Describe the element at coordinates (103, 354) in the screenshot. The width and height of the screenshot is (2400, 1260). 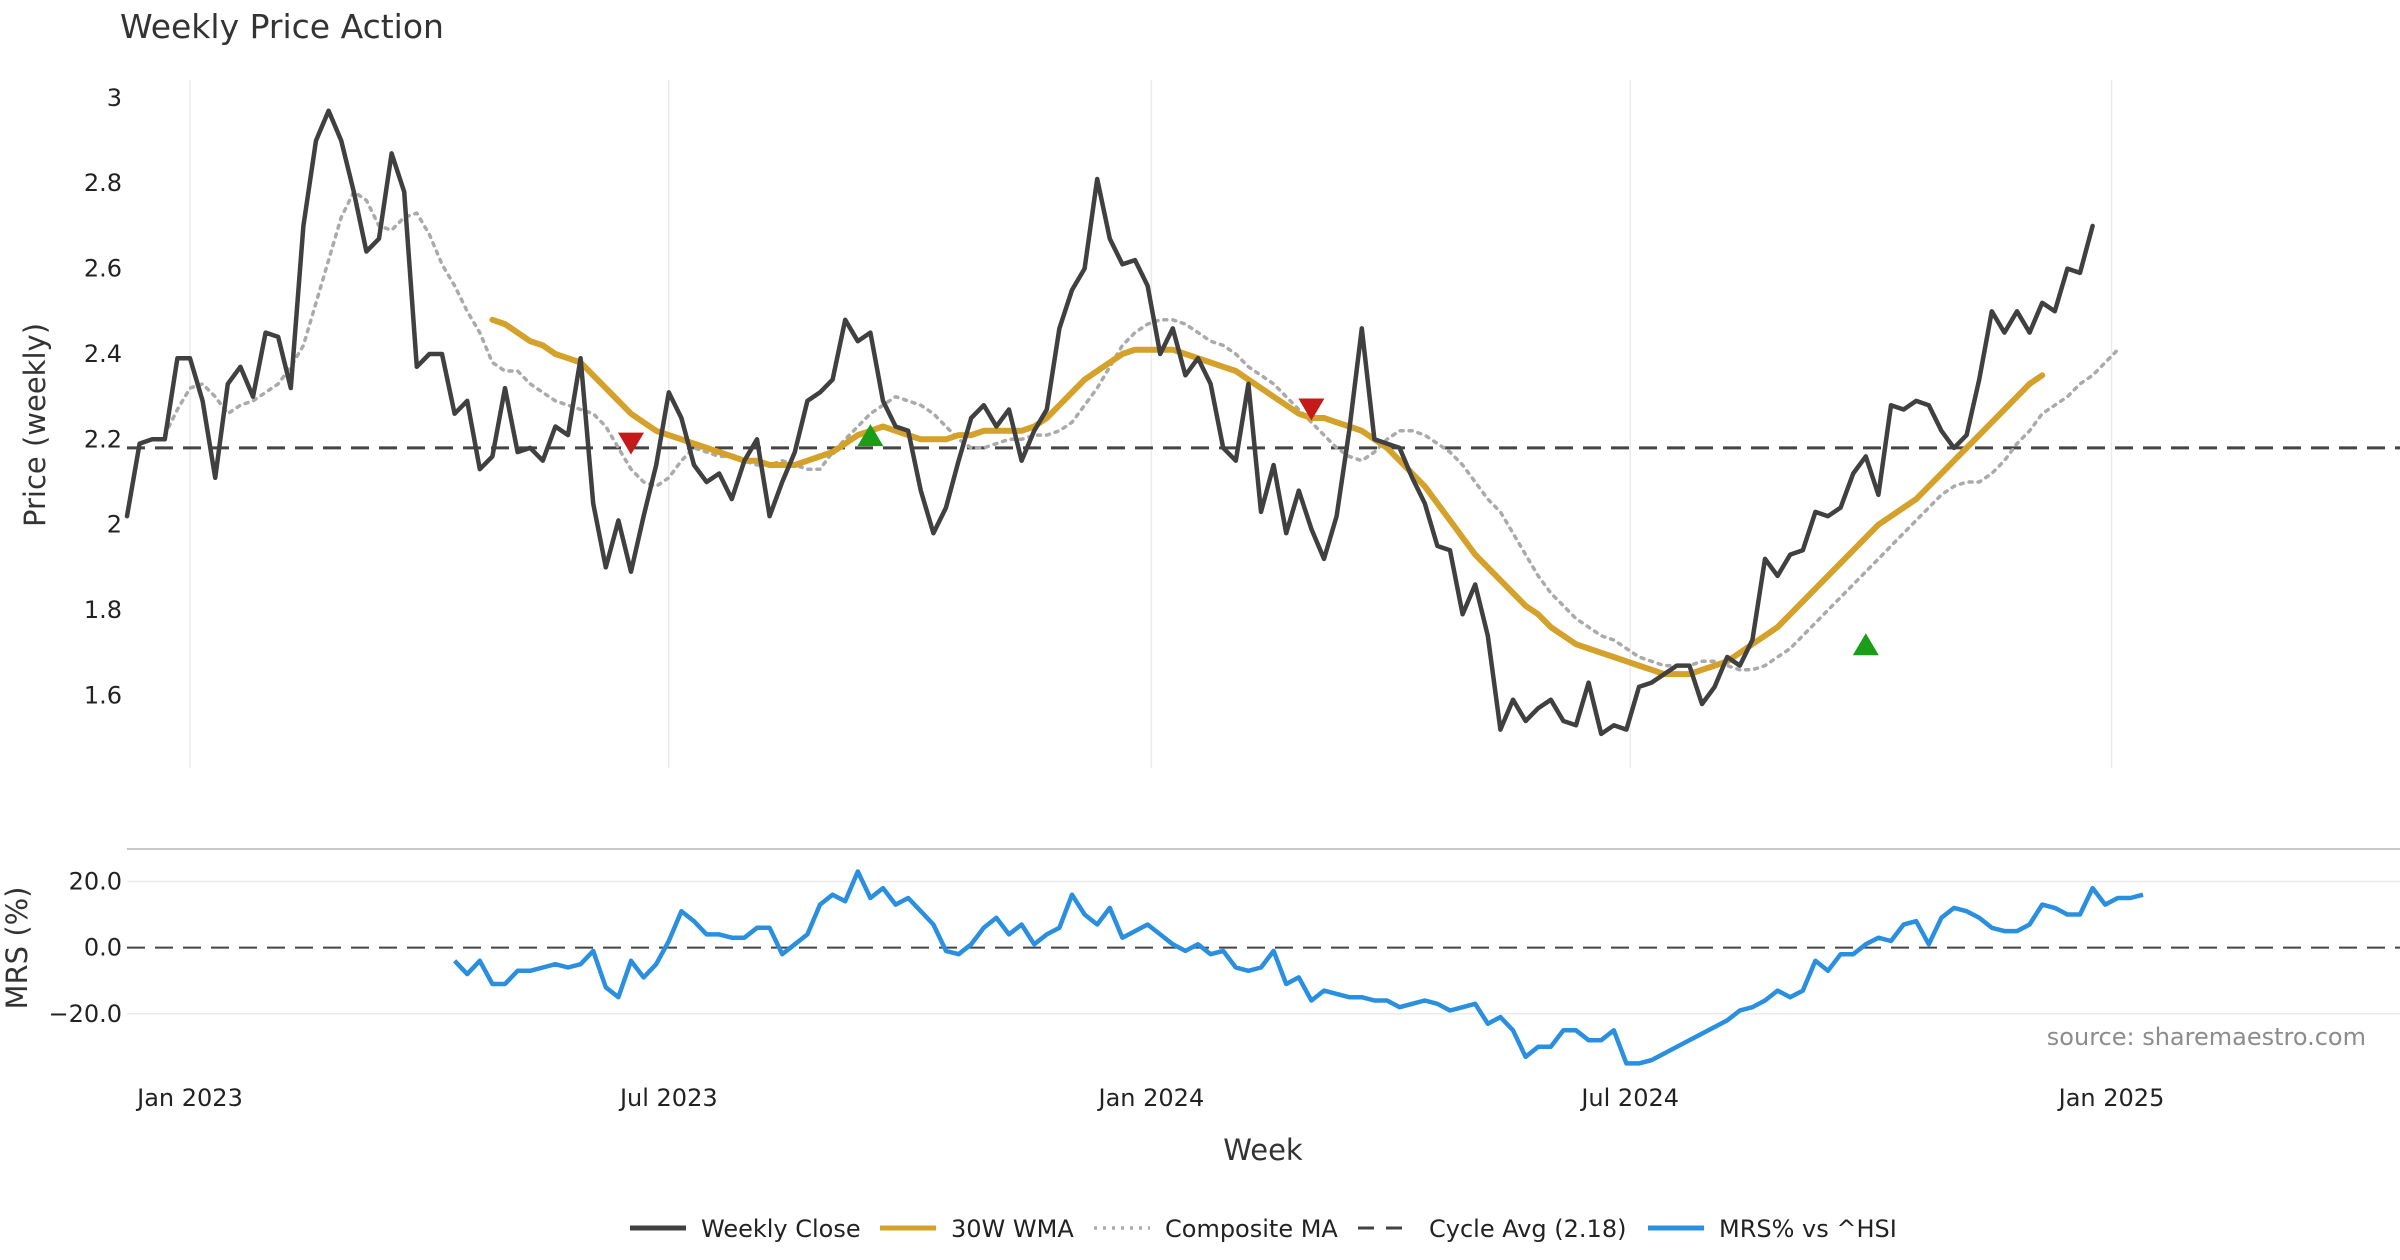
I see `price-y-tick-label: 2.4` at that location.